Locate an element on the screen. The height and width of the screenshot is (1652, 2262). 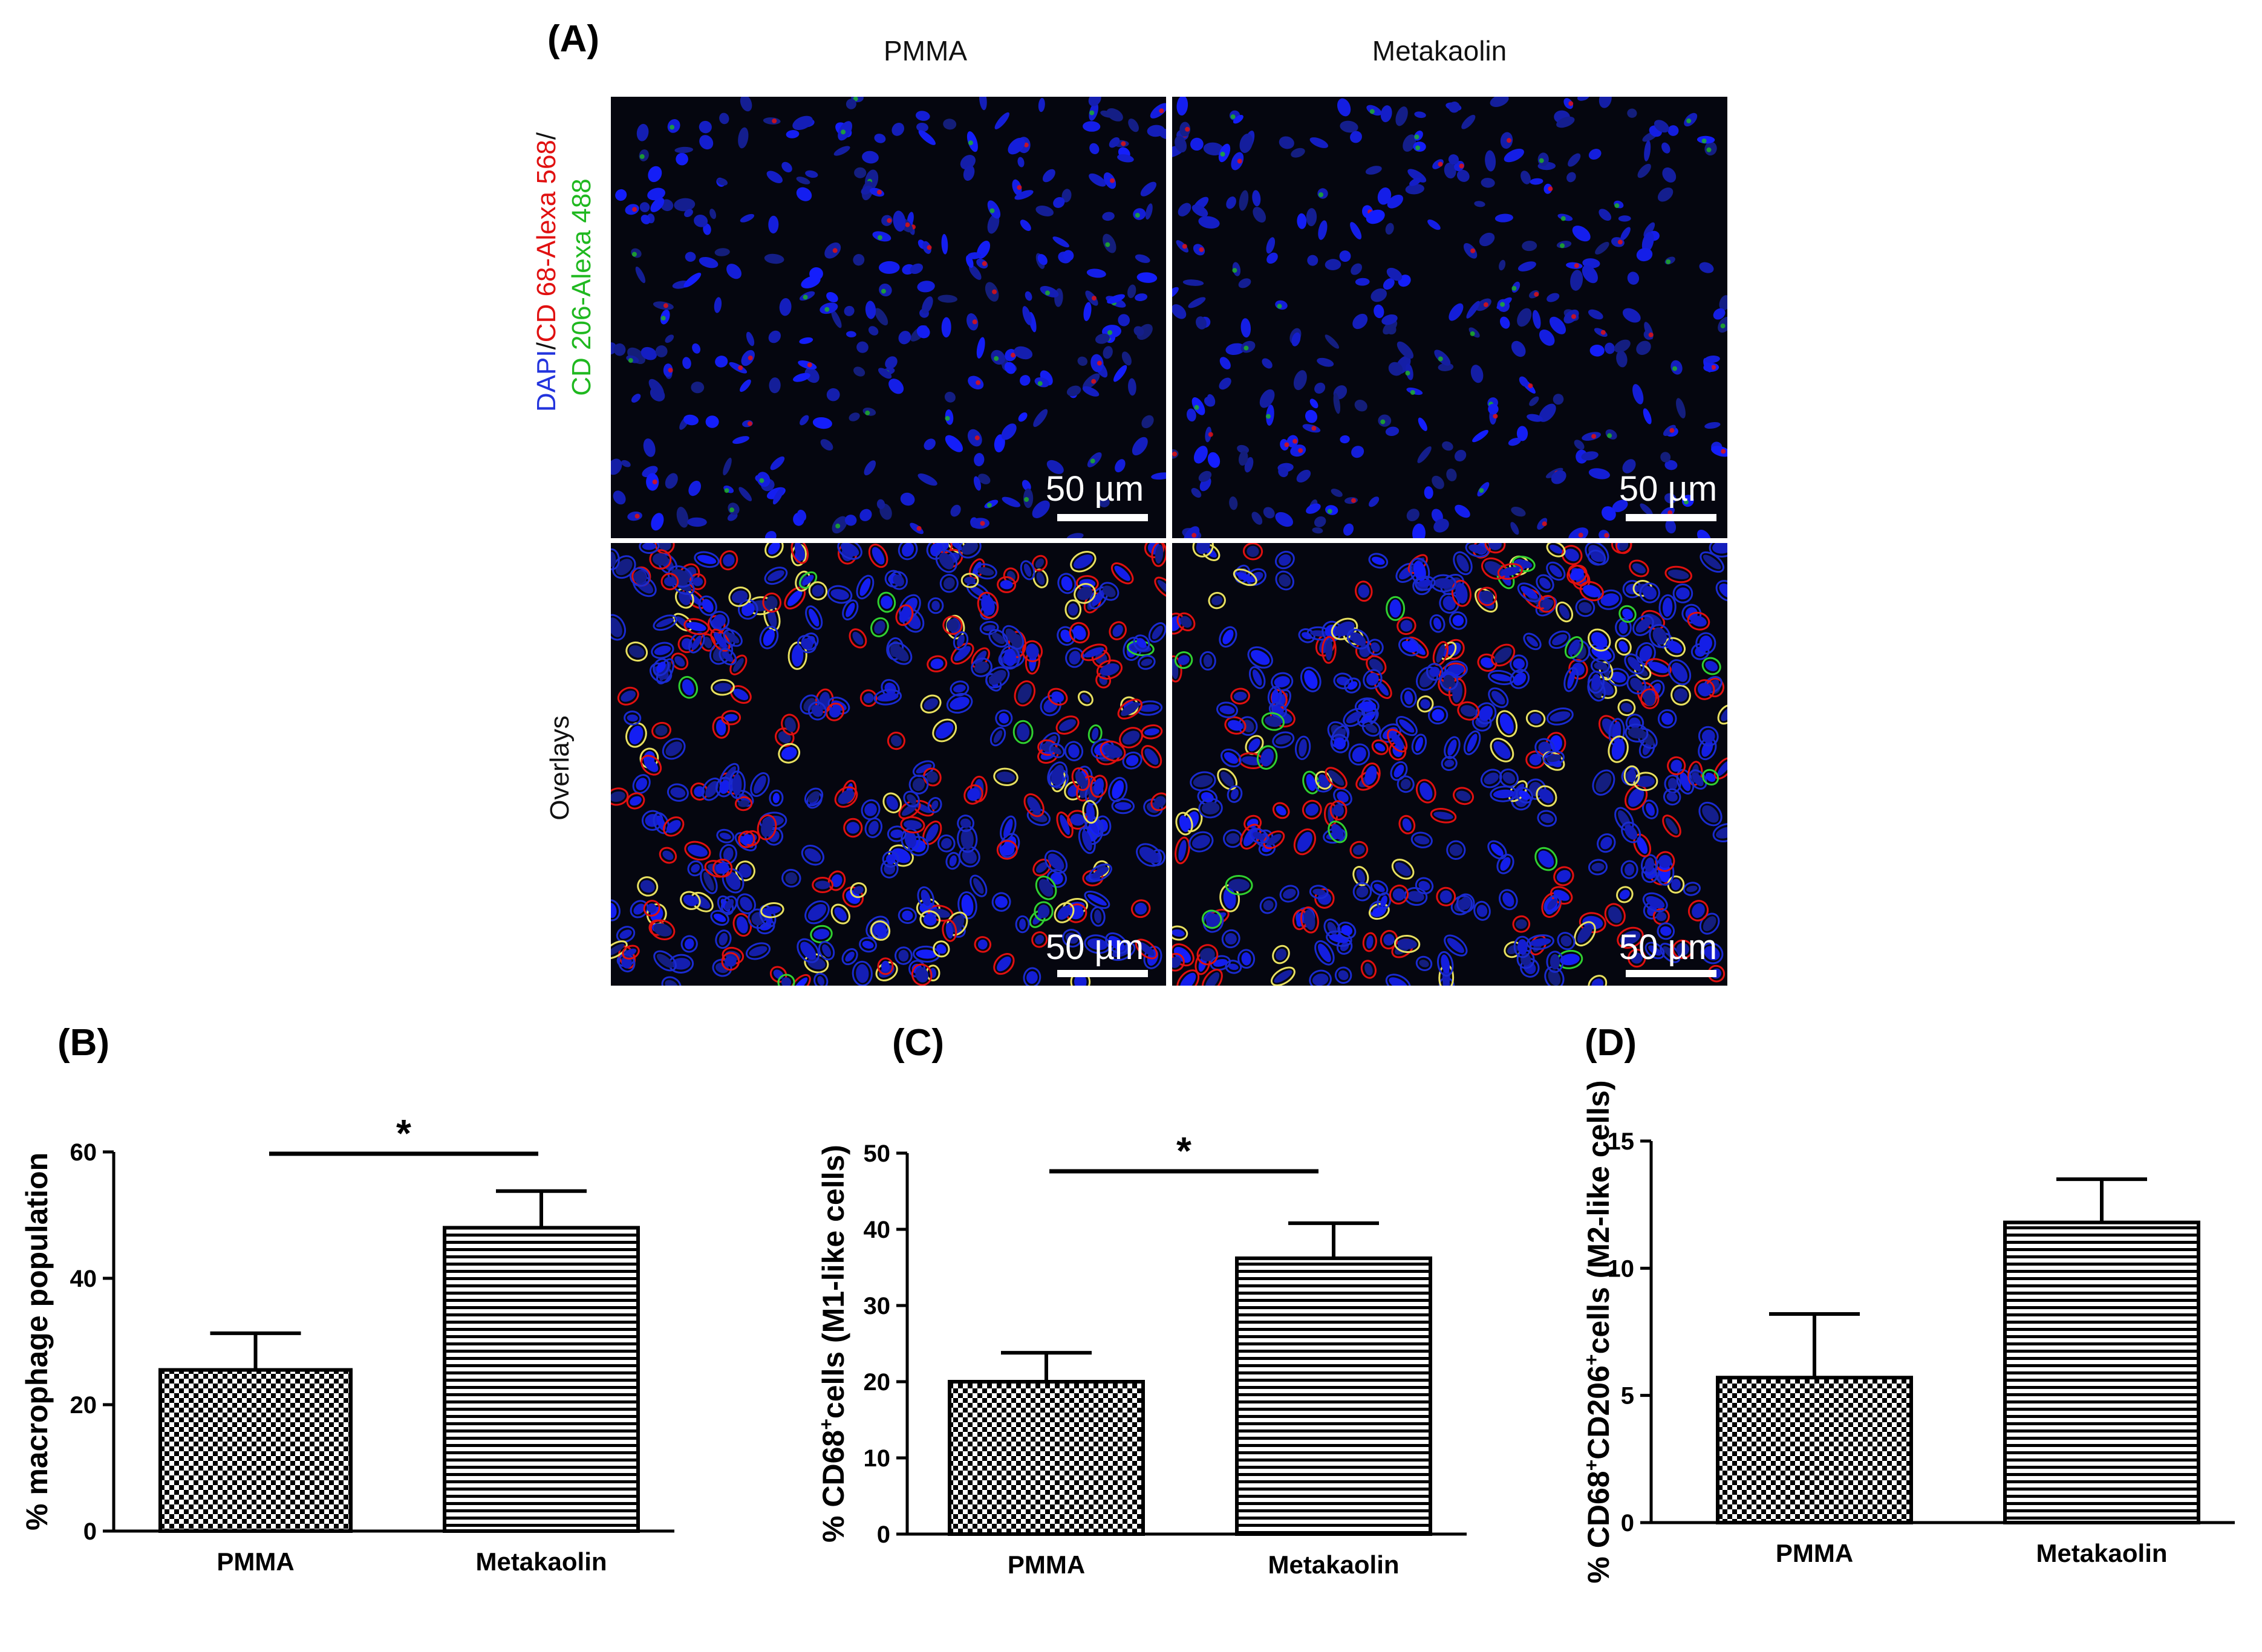
y-tick-label: 5 is located at coordinates (1627, 1397).